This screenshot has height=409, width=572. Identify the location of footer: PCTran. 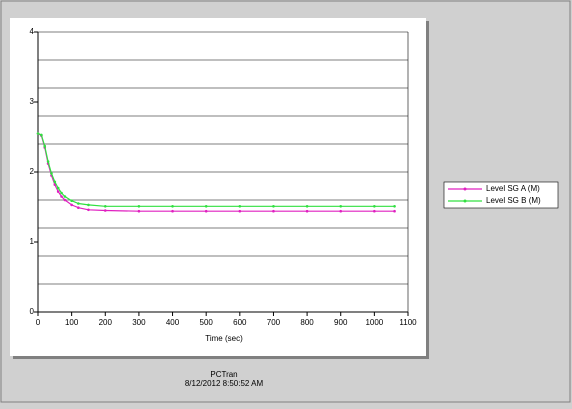
(223, 374).